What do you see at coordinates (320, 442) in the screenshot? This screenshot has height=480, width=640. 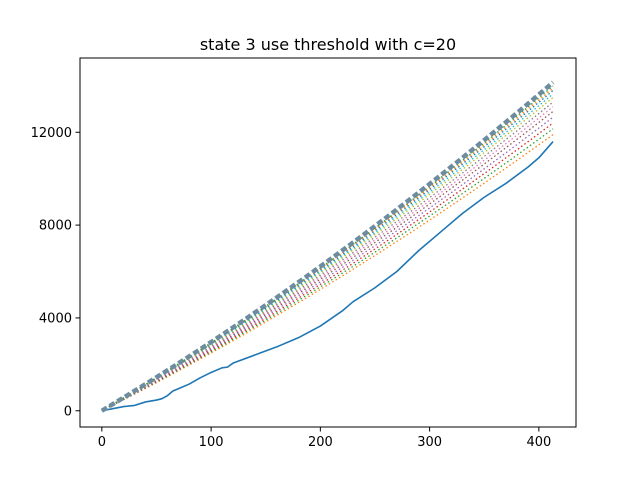 I see `x-tick-label: 200` at bounding box center [320, 442].